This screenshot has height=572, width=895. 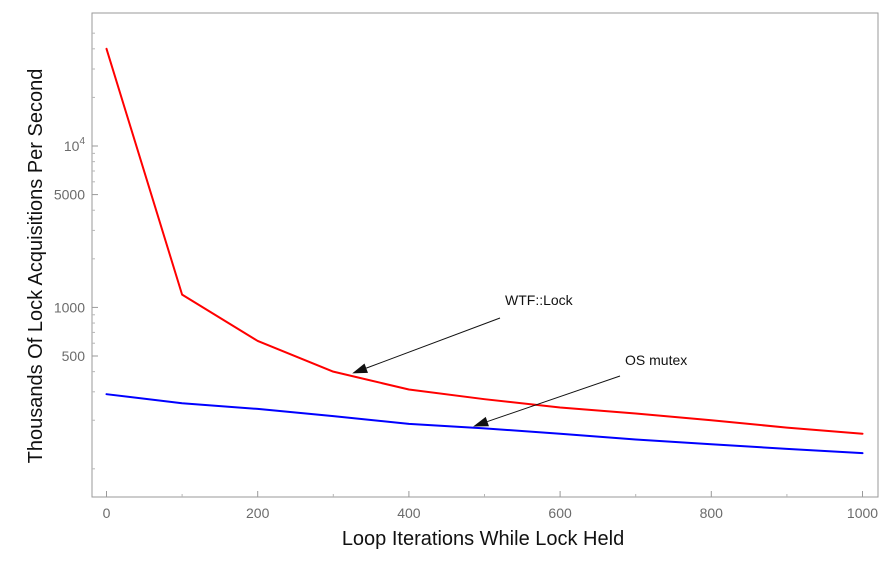 What do you see at coordinates (539, 300) in the screenshot?
I see `annotation-label-0: WTF::Lock` at bounding box center [539, 300].